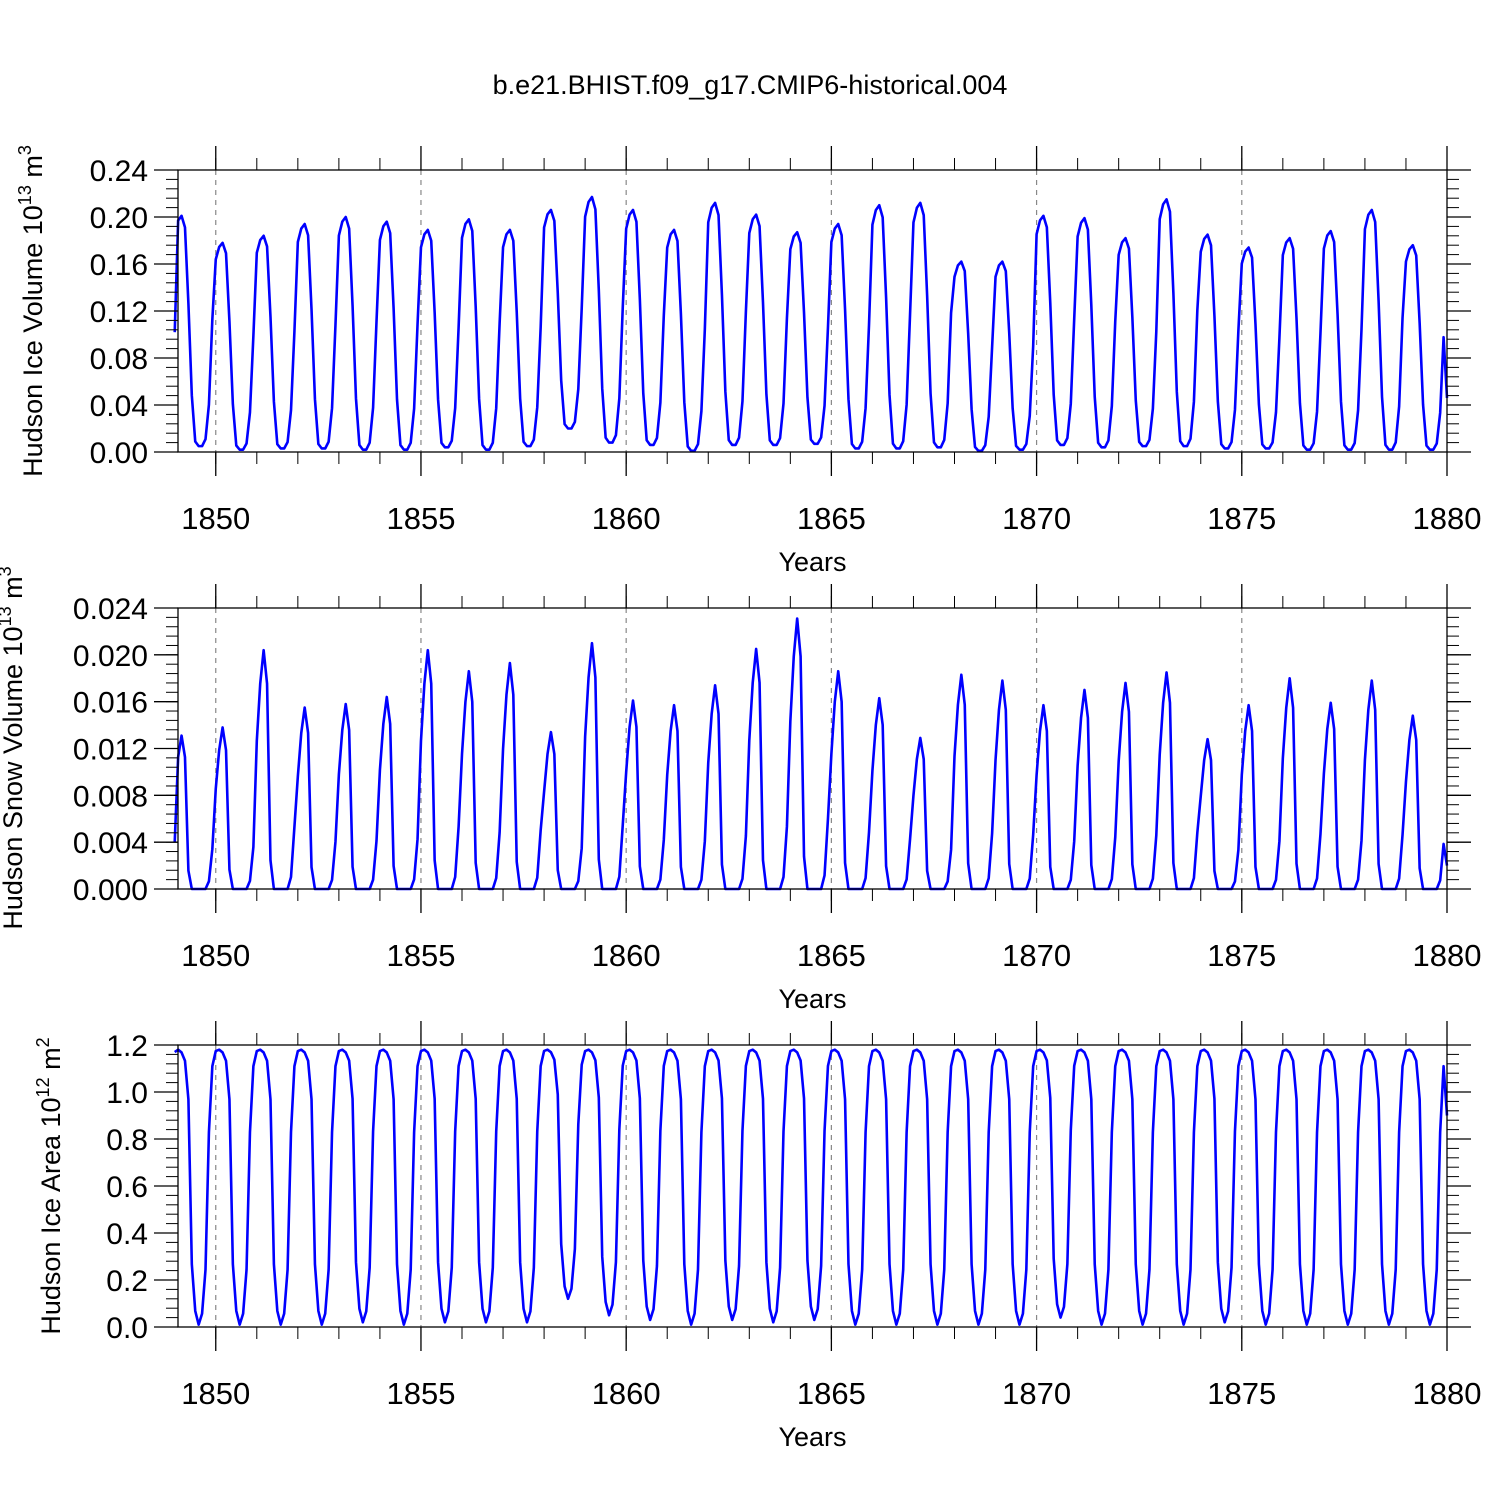  I want to click on y-tick-label: 1.0, so click(127, 1093).